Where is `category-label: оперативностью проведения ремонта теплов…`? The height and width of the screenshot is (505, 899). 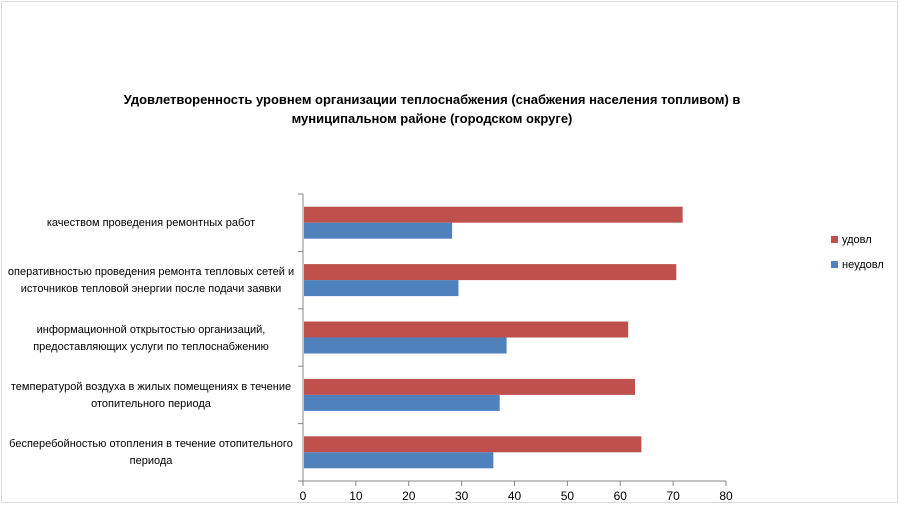
category-label: оперативностью проведения ремонта теплов… is located at coordinates (151, 281).